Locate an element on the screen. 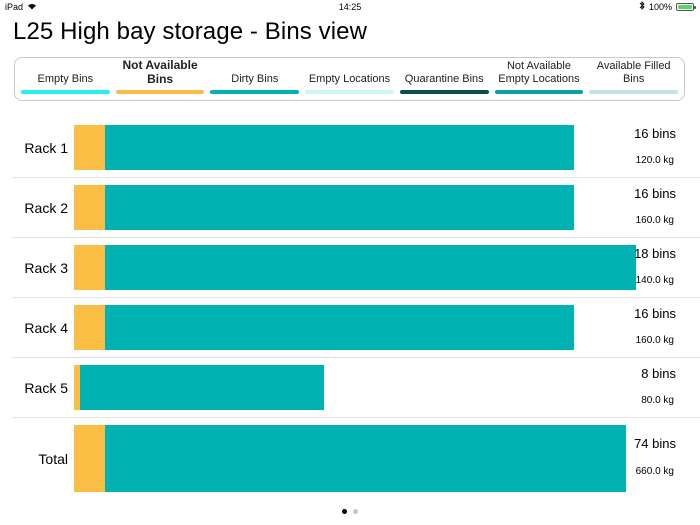  battery-fill is located at coordinates (685, 7).